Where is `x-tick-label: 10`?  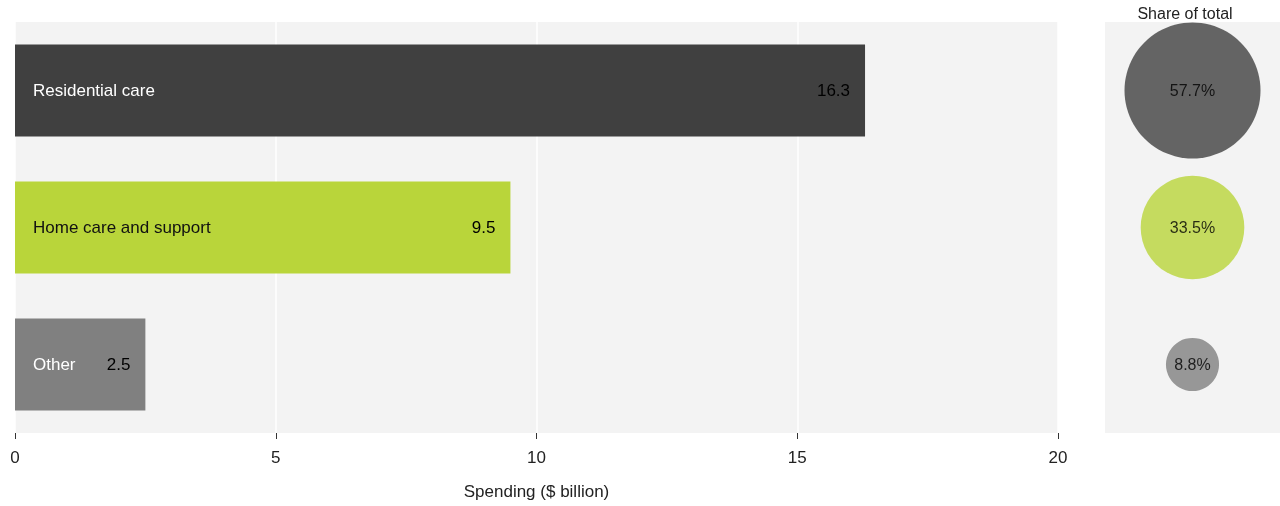 x-tick-label: 10 is located at coordinates (536, 457).